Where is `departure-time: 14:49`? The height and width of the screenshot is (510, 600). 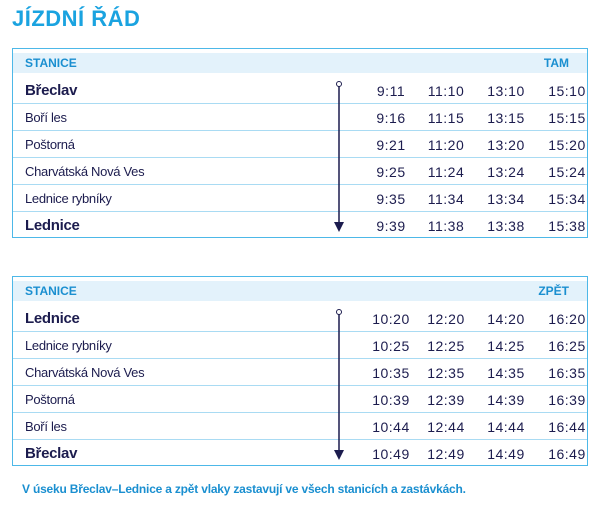 departure-time: 14:49 is located at coordinates (506, 454).